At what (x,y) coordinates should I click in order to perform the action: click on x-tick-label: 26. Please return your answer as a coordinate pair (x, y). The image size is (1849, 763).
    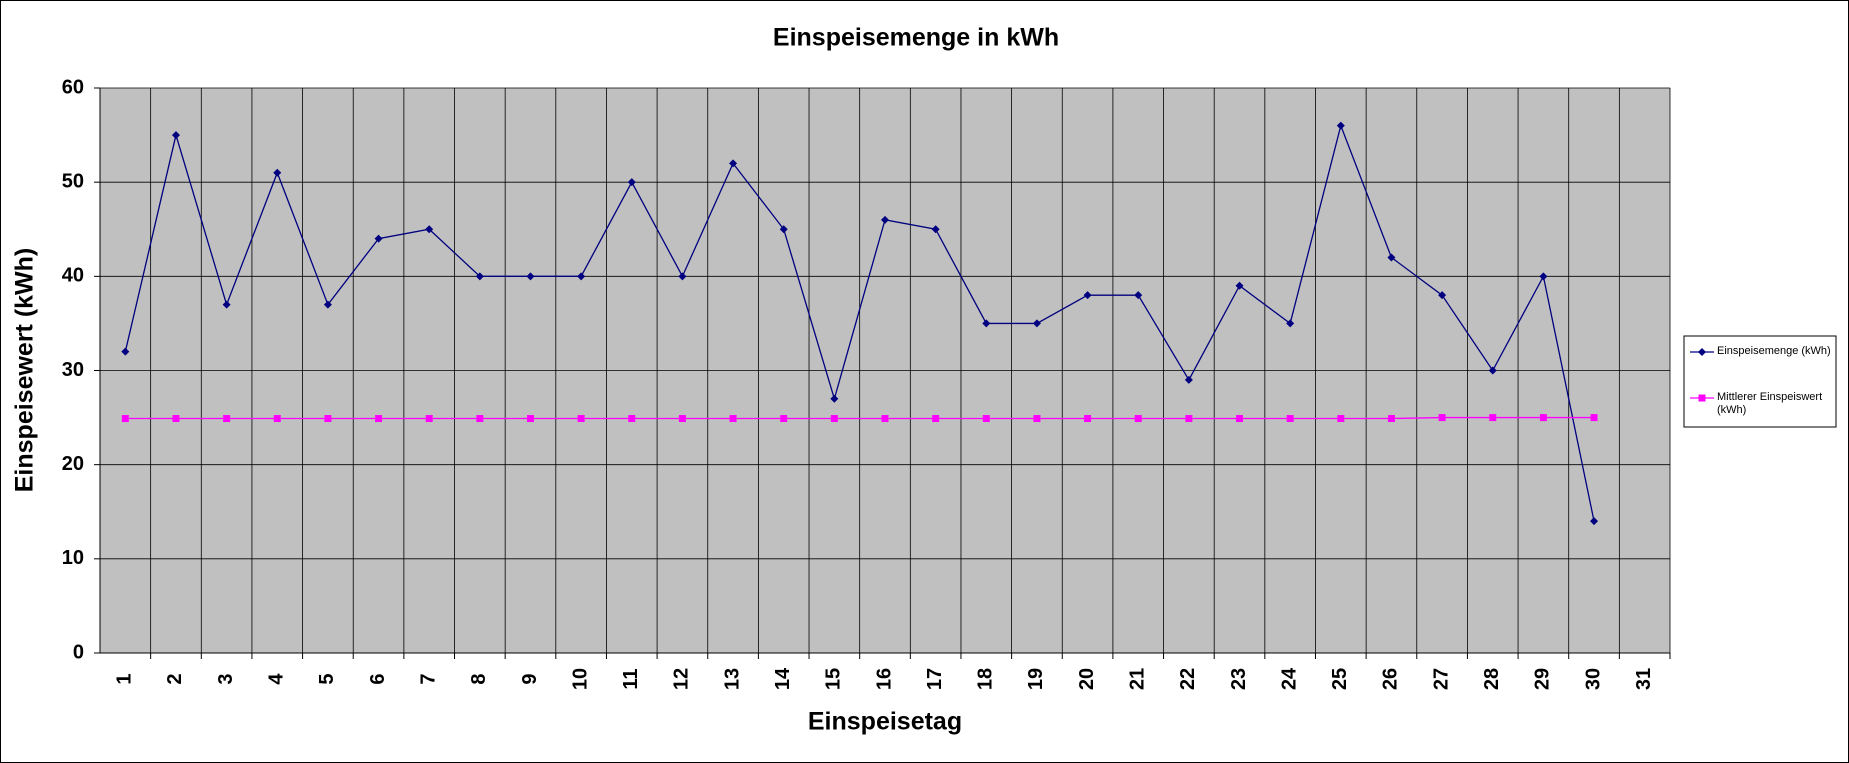
    Looking at the image, I should click on (1391, 679).